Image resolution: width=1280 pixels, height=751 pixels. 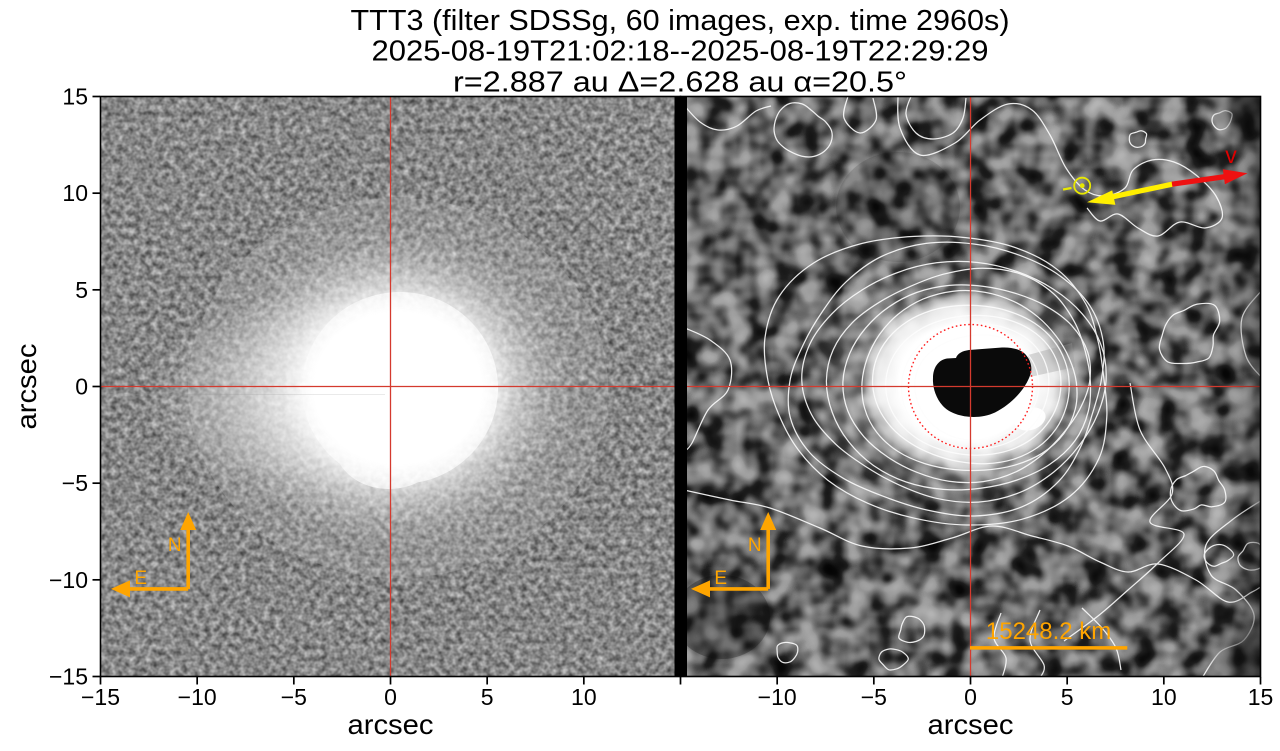 I want to click on svg-text: 15248.2 km, so click(x=1048, y=631).